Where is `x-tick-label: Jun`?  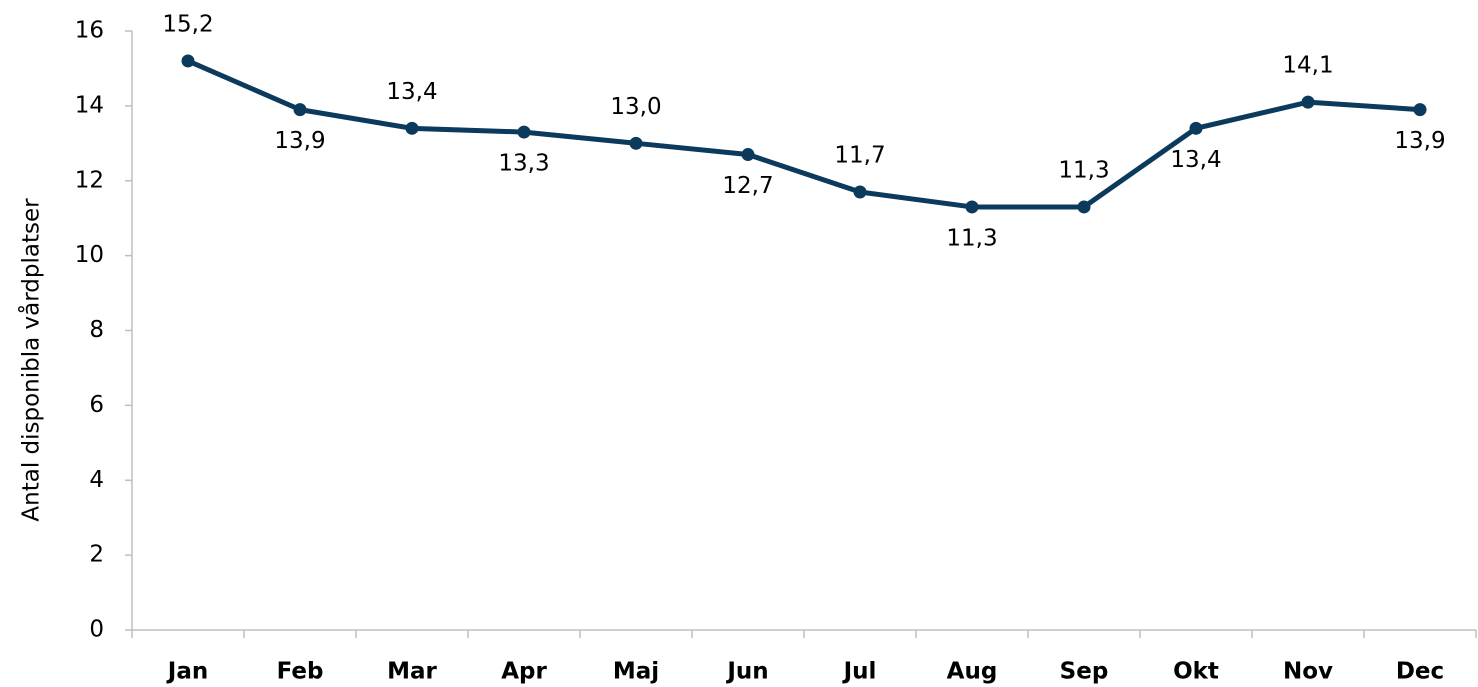
x-tick-label: Jun is located at coordinates (746, 672).